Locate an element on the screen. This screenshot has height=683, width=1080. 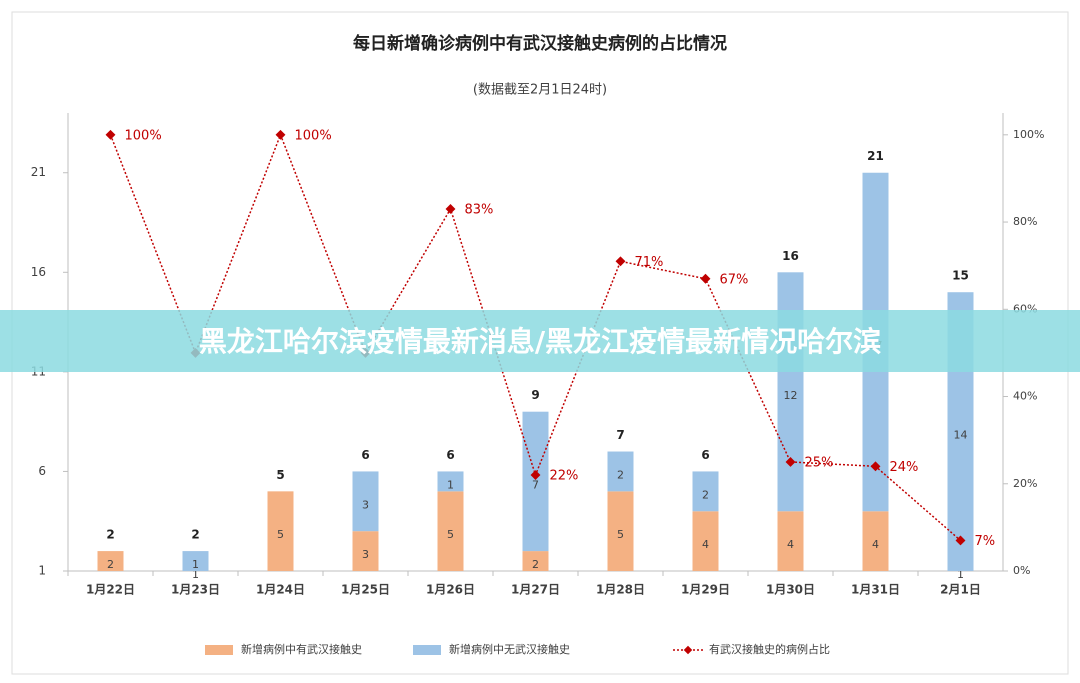
ratio-label: 67% is located at coordinates (734, 279).